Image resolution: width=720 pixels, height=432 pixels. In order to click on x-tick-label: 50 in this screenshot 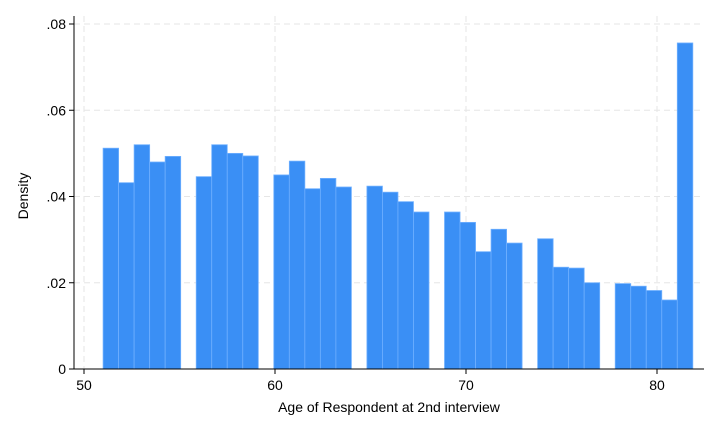, I will do `click(84, 385)`.